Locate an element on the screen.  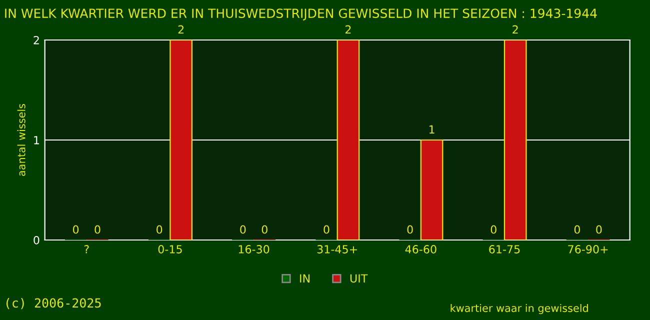
y-axis-title: aantal wissels is located at coordinates (21, 140).